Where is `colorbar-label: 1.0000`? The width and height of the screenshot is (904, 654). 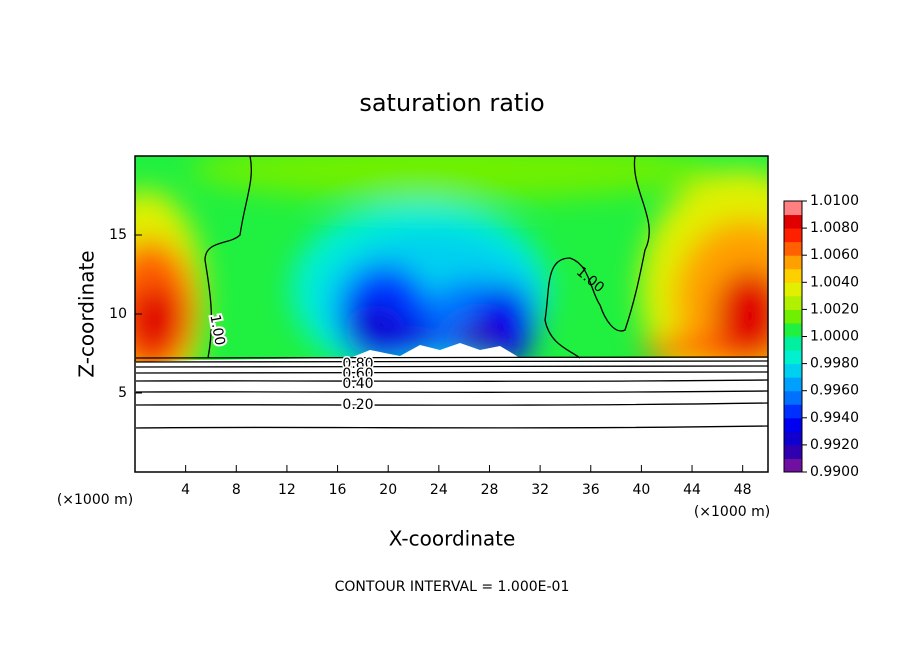 colorbar-label: 1.0000 is located at coordinates (834, 337).